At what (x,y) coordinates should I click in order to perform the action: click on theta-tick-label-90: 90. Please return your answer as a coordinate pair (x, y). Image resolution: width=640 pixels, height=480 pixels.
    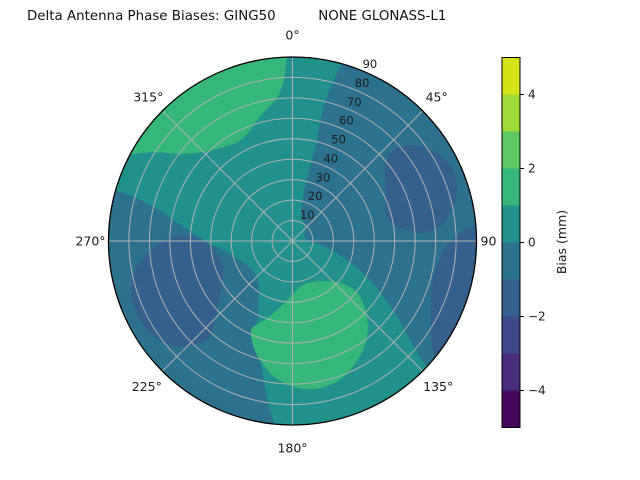
    Looking at the image, I should click on (489, 241).